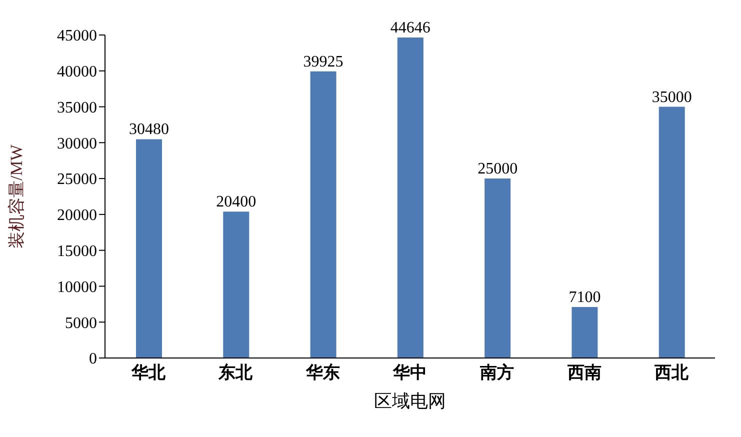  I want to click on y-tick-label: 10000, so click(77, 287).